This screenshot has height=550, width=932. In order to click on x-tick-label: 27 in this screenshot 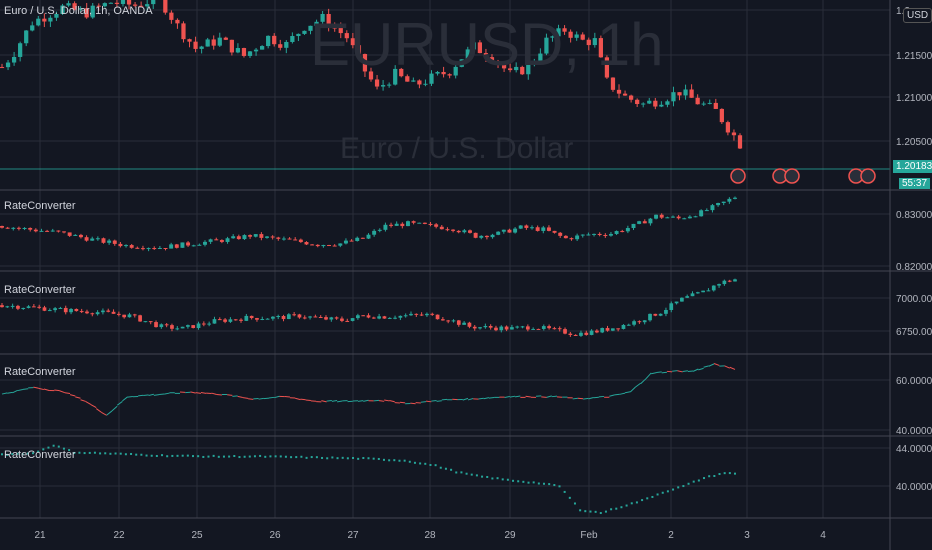, I will do `click(353, 535)`.